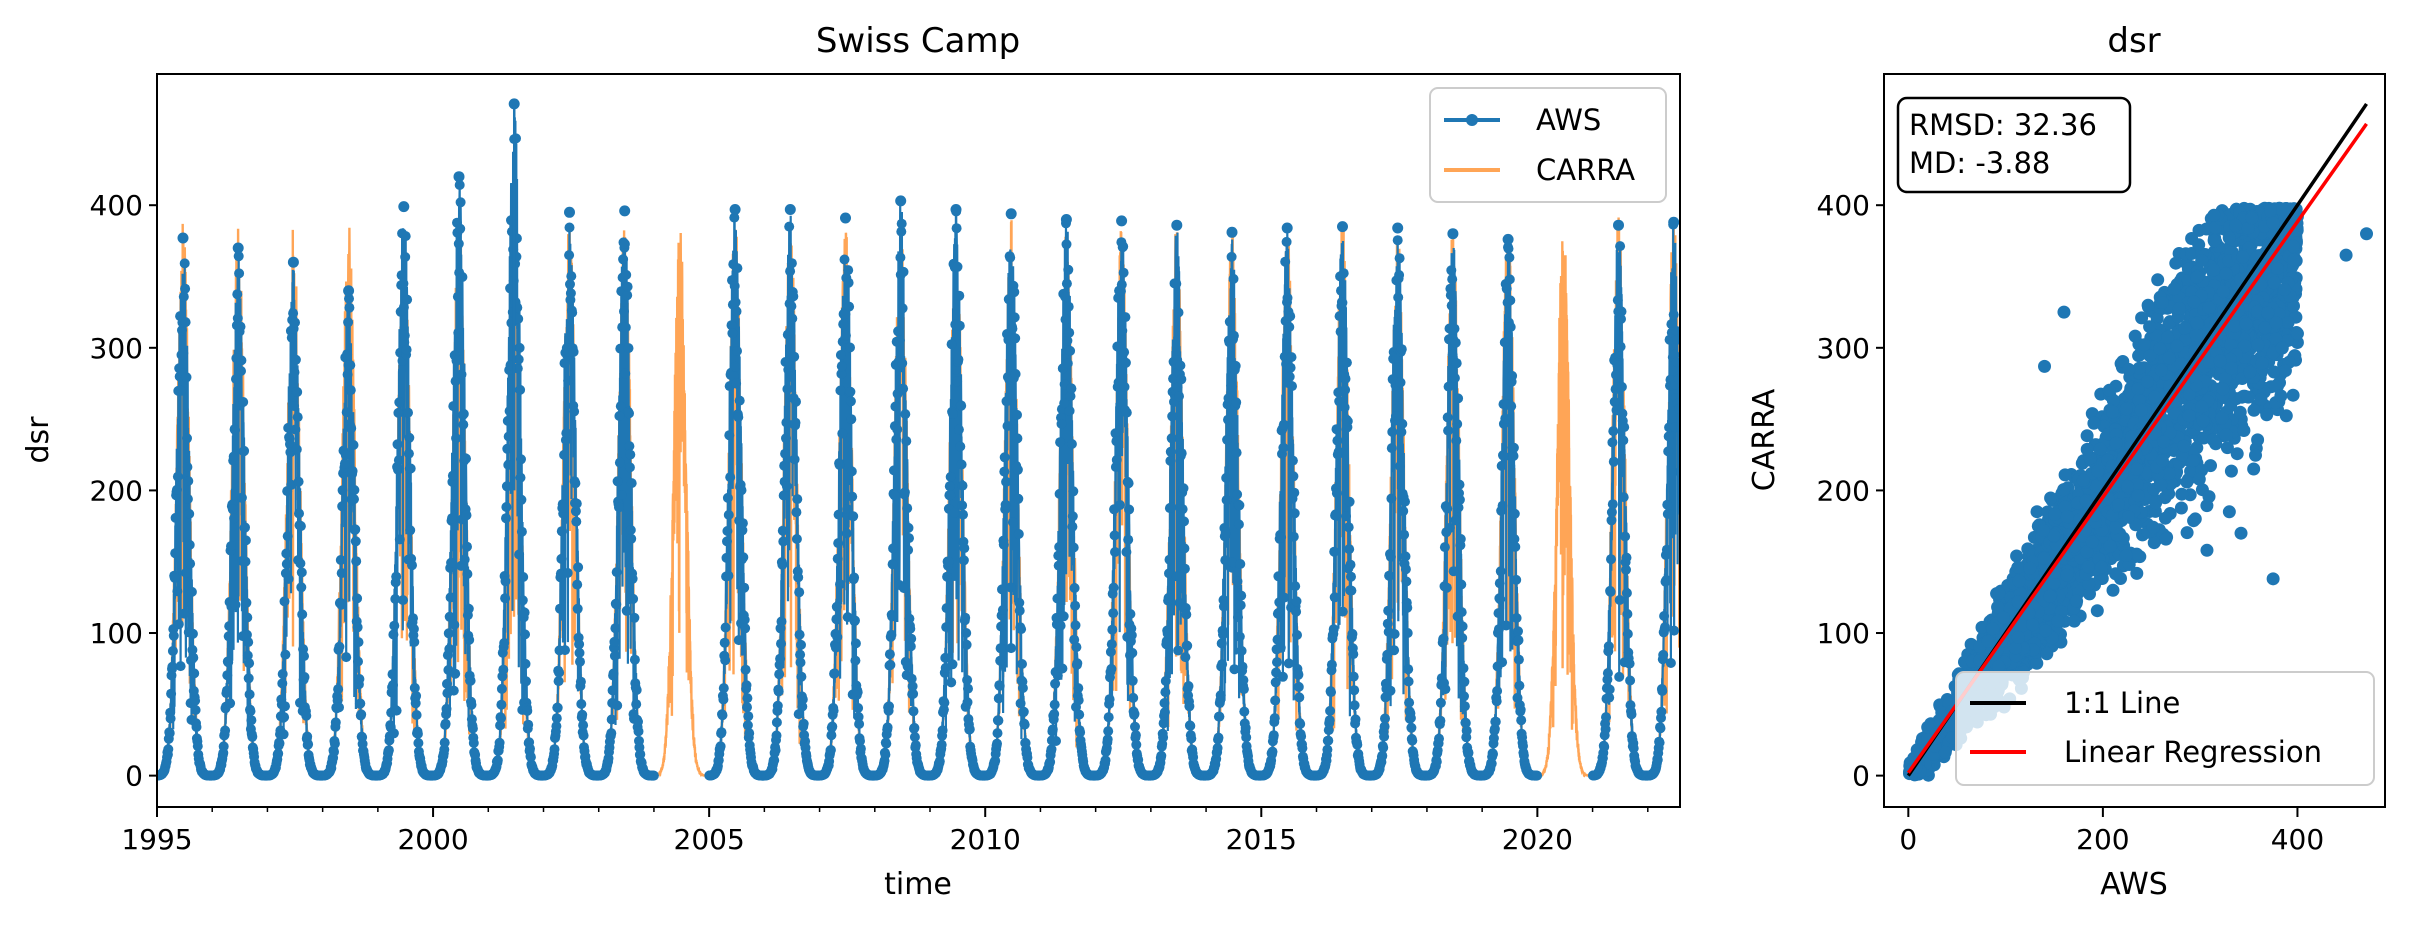 The width and height of the screenshot is (2413, 926). I want to click on xtick-label: 1995, so click(156, 839).